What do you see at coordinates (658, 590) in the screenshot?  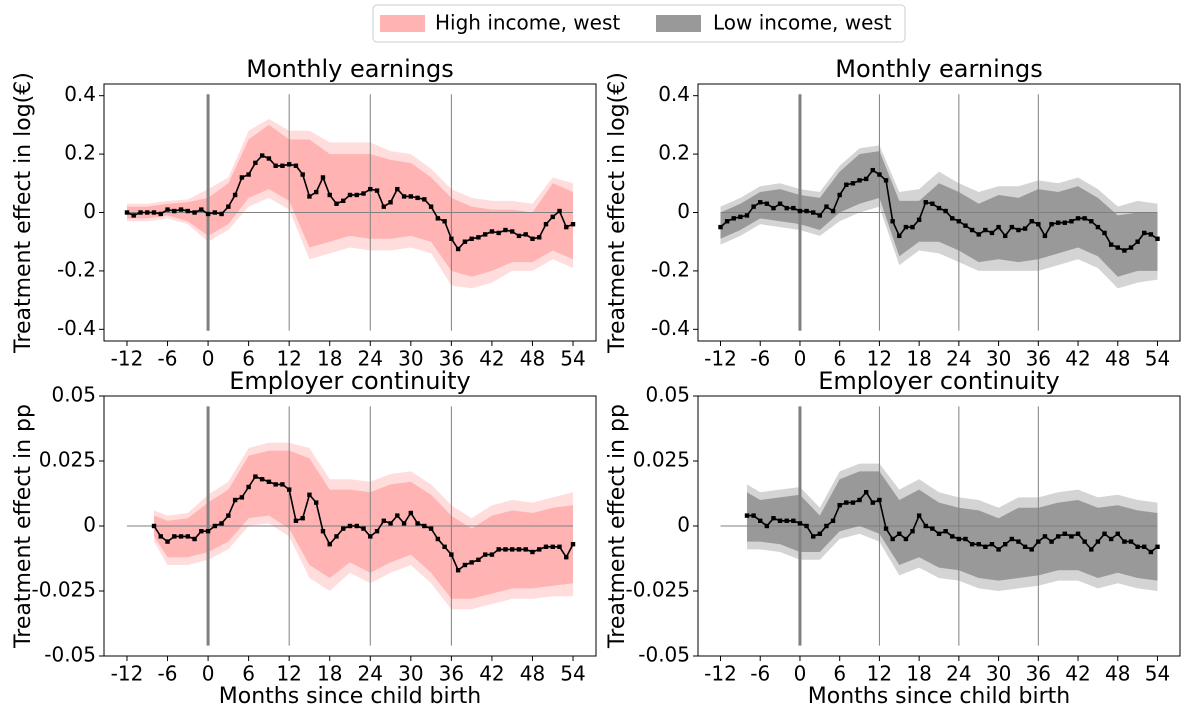 I see `y-tick-label: -0.025` at bounding box center [658, 590].